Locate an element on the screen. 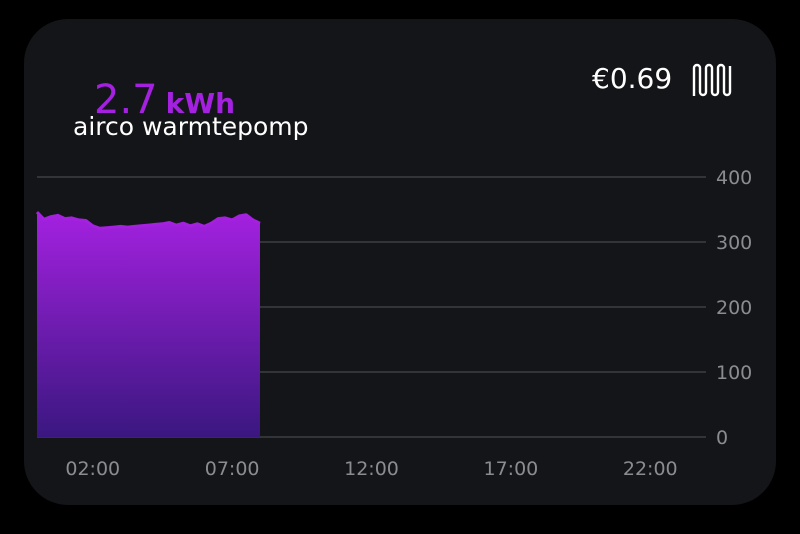 This screenshot has width=800, height=534. y-tick-label: 100 is located at coordinates (734, 373).